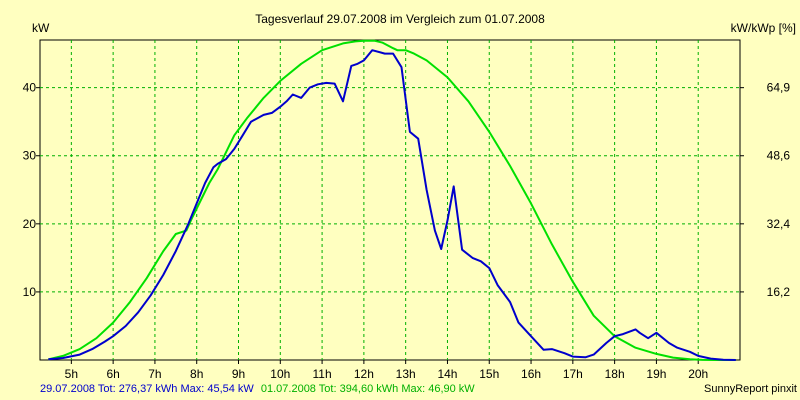 The height and width of the screenshot is (400, 800). Describe the element at coordinates (698, 374) in the screenshot. I see `x-tick-label: 20h` at that location.